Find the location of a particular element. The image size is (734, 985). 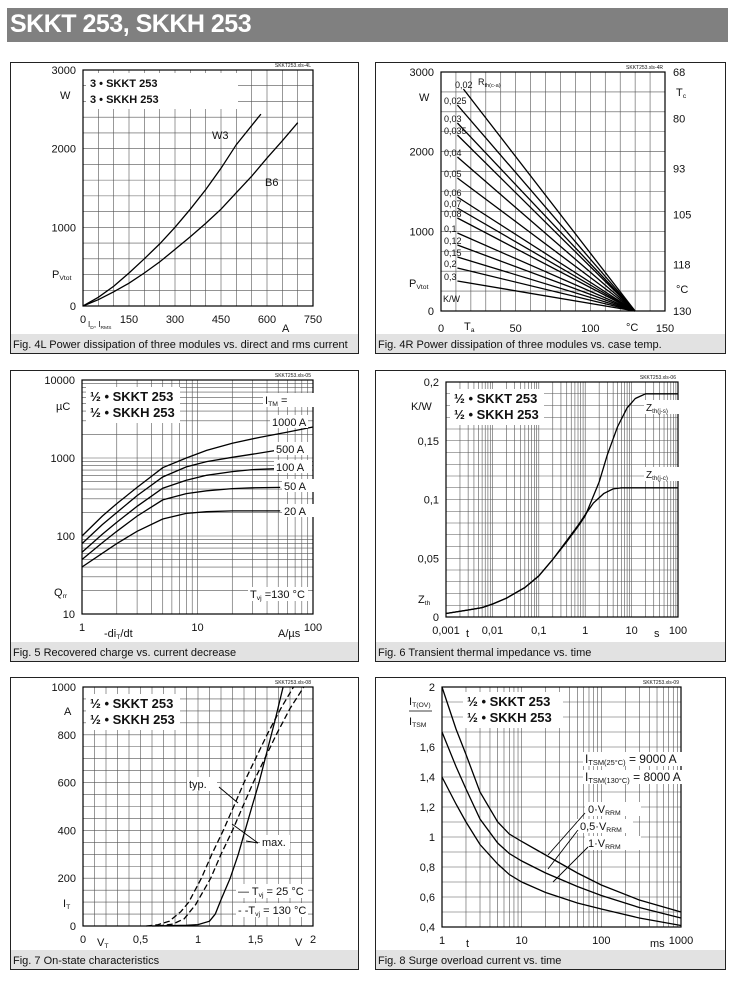

file-tag: SKKT253.xls-05 is located at coordinates (293, 376).